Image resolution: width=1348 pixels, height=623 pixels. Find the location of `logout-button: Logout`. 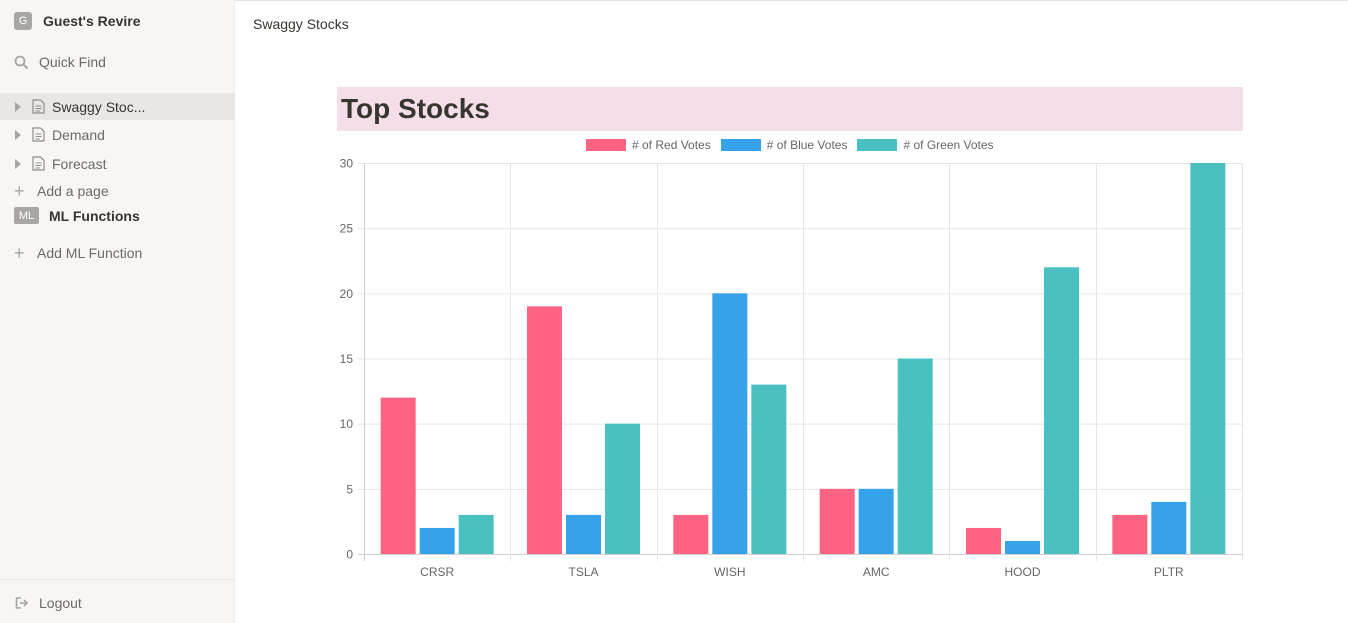

logout-button: Logout is located at coordinates (48, 603).